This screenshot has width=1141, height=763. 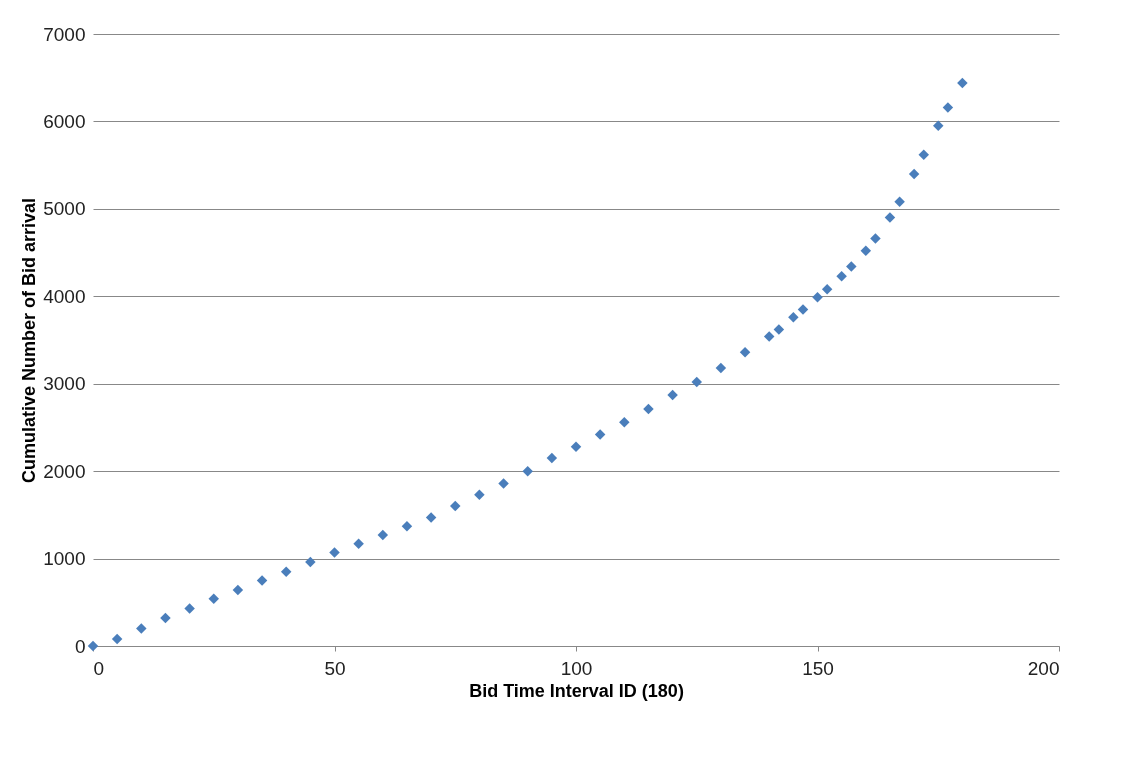 What do you see at coordinates (64, 296) in the screenshot?
I see `y-tick-label: 4000` at bounding box center [64, 296].